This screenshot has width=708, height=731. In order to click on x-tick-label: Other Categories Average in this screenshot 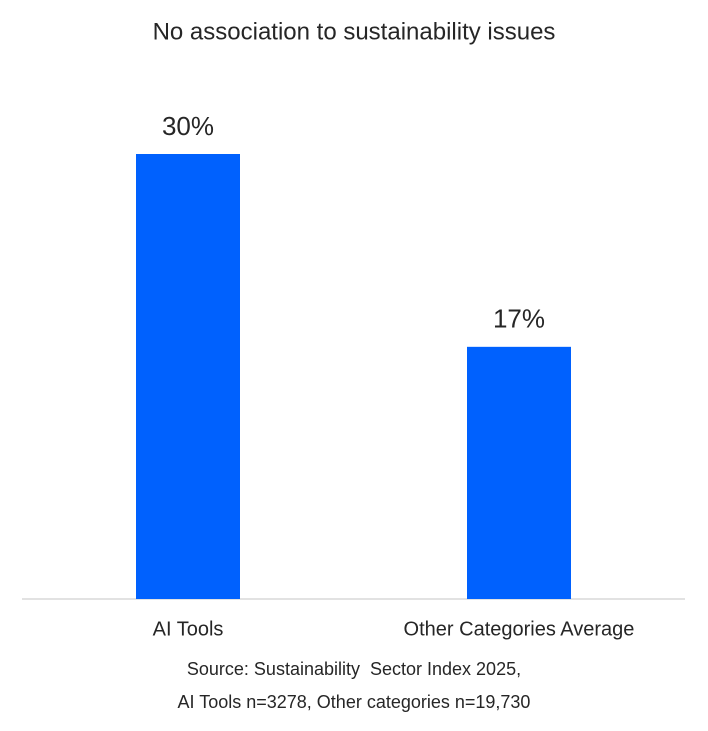, I will do `click(519, 629)`.